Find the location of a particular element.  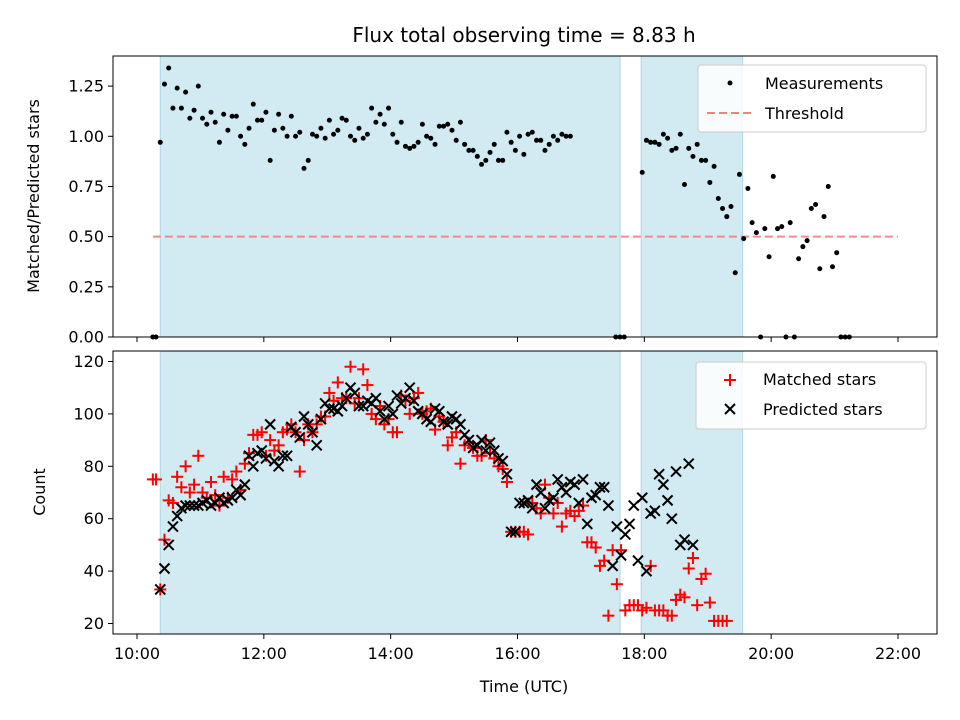

y-tick-label-1-2: 60 is located at coordinates (94, 518).